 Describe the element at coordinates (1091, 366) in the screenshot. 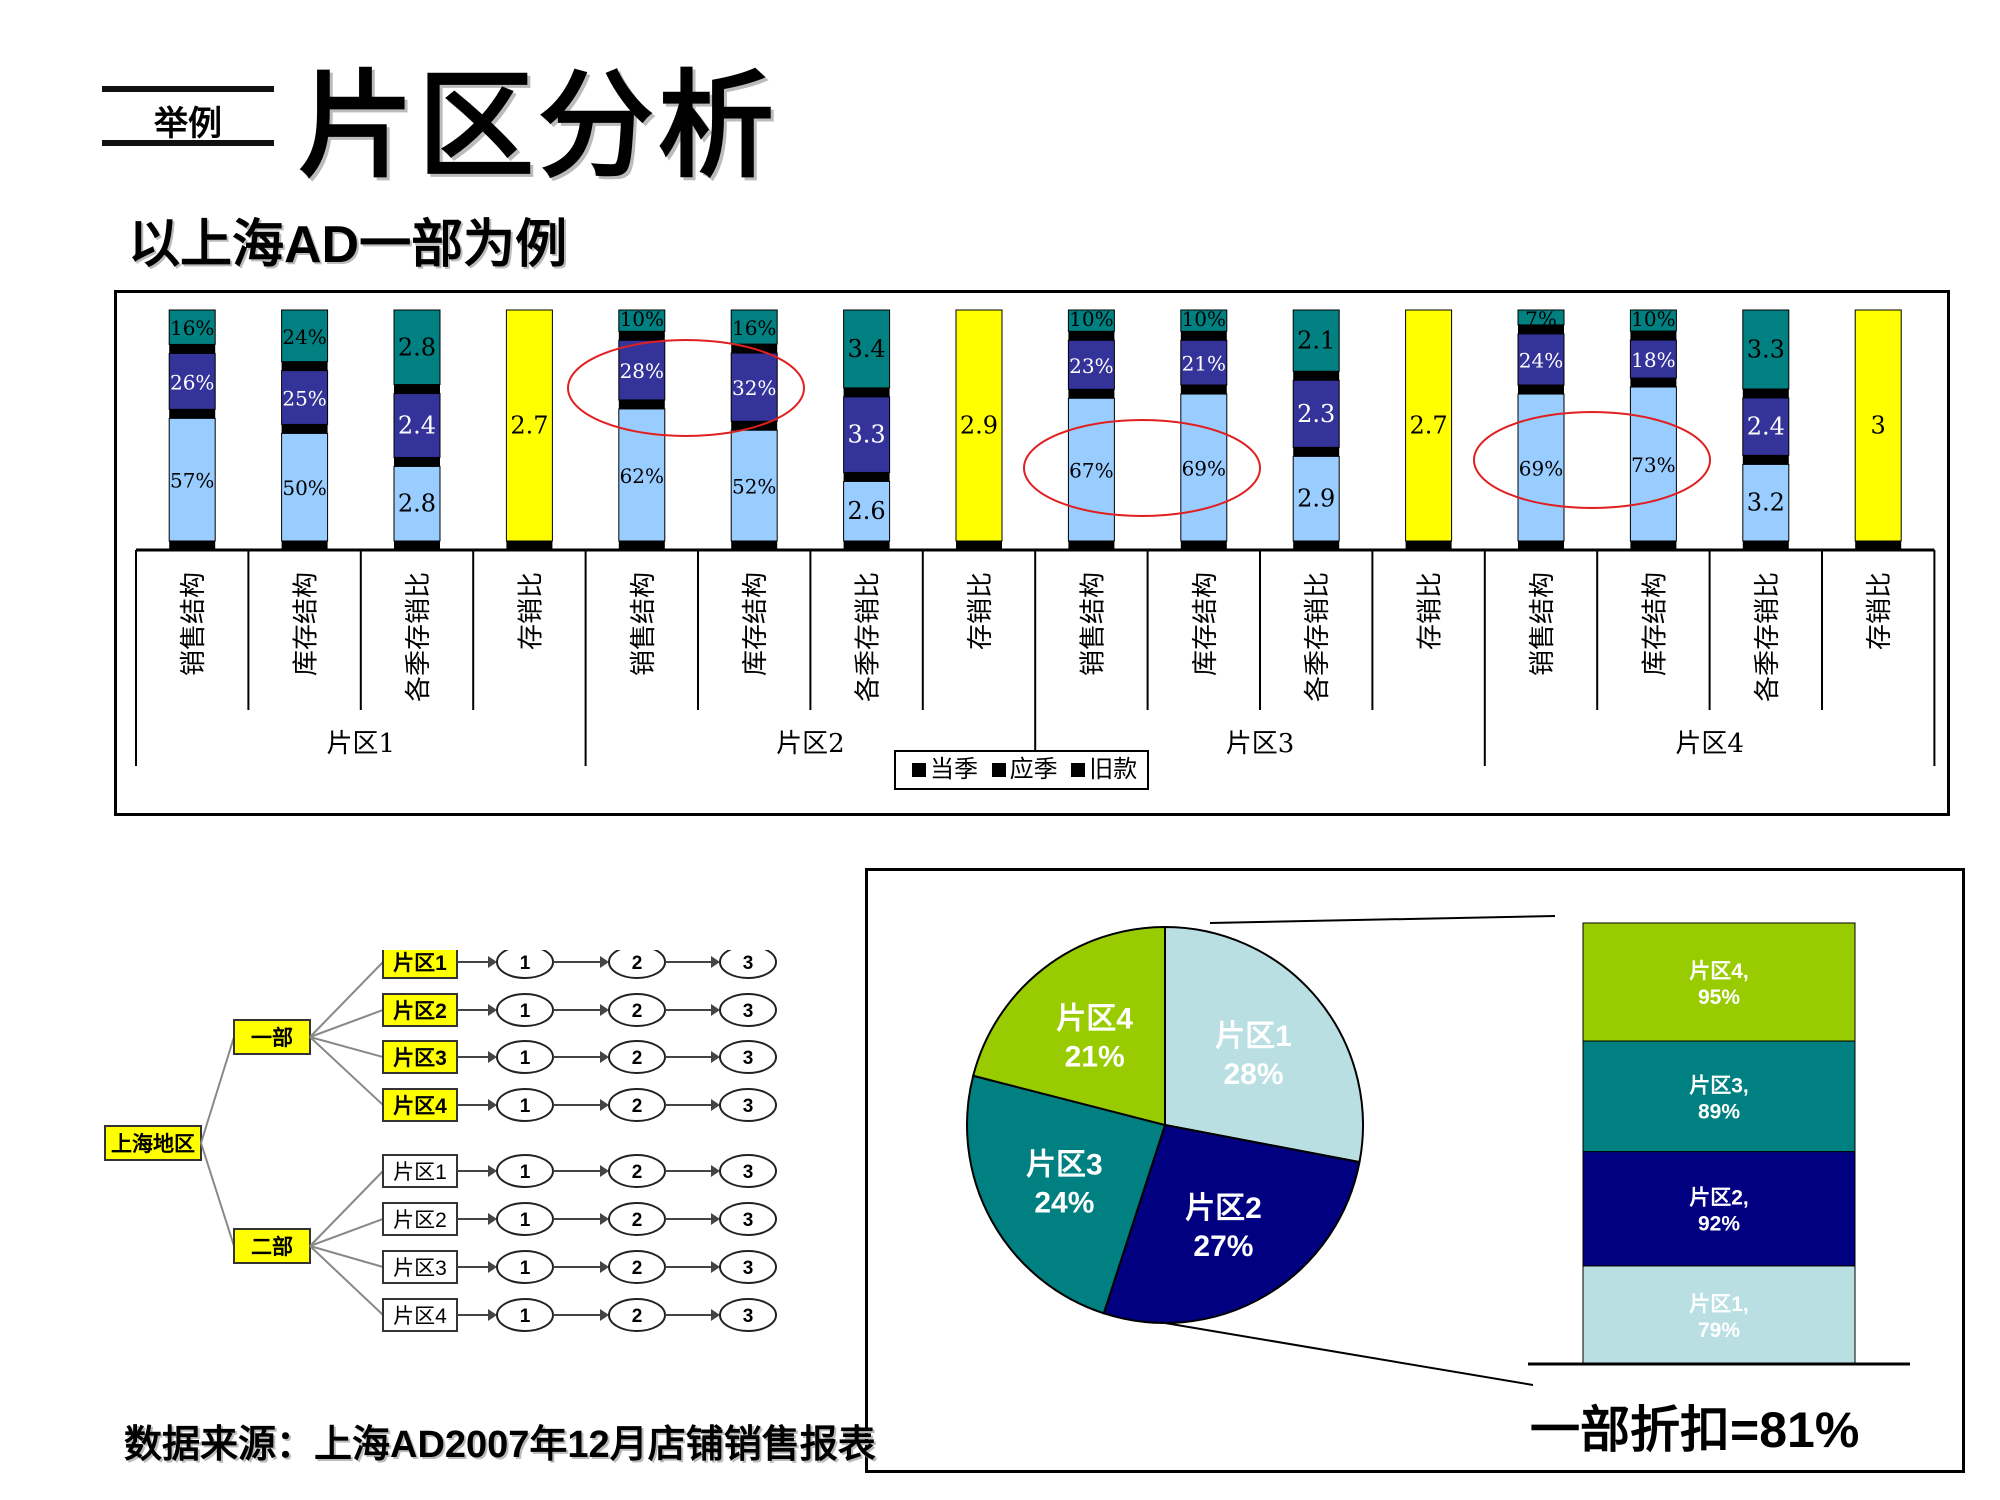

I see `data-label: 23%` at that location.